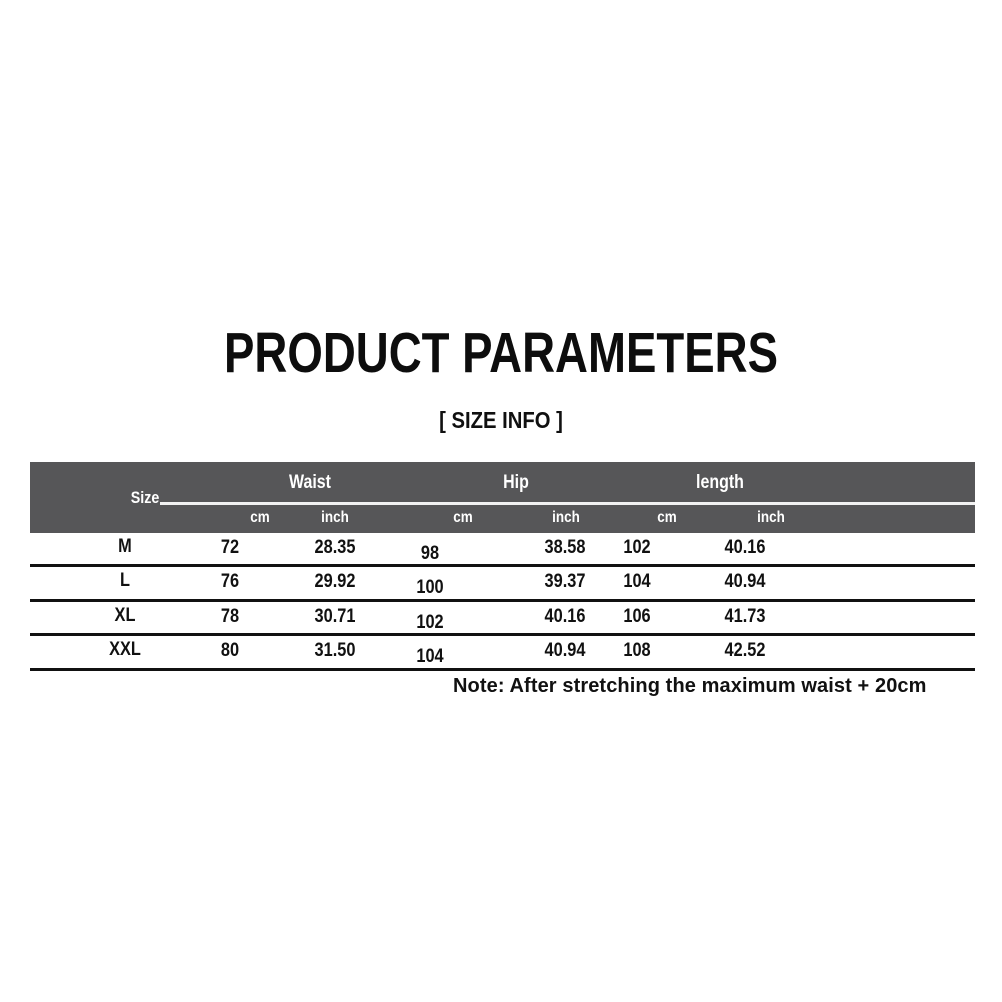 The image size is (1002, 1002). I want to click on cell-size: XL, so click(125, 615).